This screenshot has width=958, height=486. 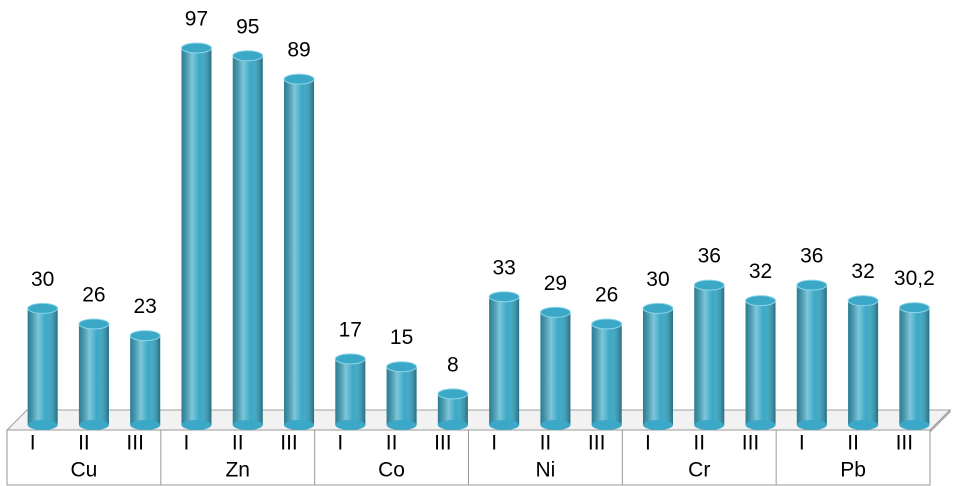 What do you see at coordinates (145, 306) in the screenshot?
I see `value-label: 23` at bounding box center [145, 306].